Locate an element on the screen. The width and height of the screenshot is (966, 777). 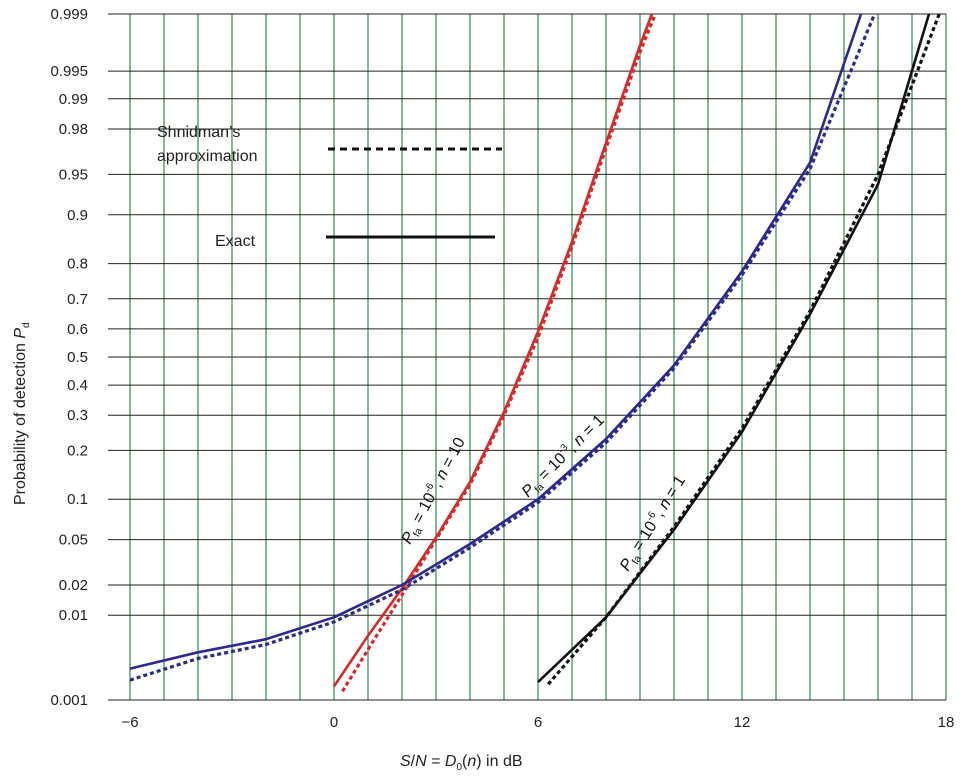
x-tick-label: 6 is located at coordinates (538, 722).